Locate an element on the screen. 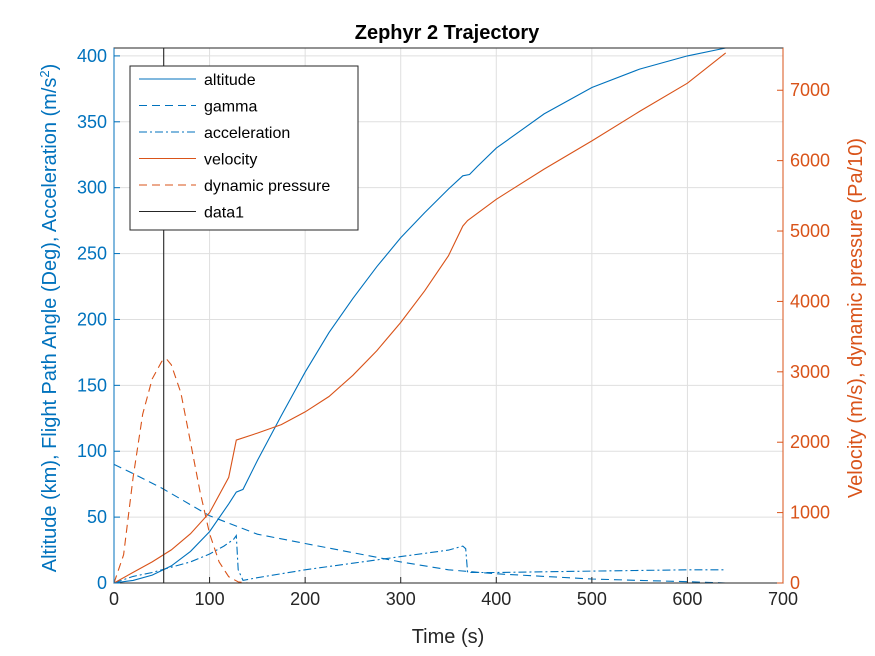 This screenshot has height=656, width=875. legend-box is located at coordinates (244, 148).